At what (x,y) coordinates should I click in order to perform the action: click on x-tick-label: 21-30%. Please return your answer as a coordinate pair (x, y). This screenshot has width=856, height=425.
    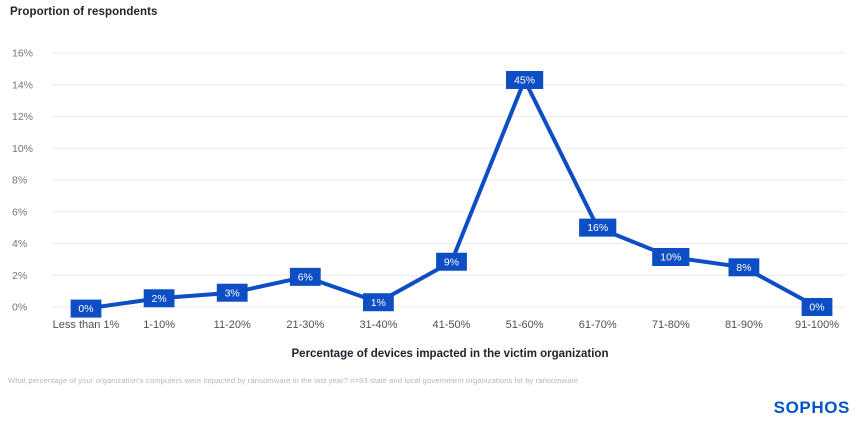
    Looking at the image, I should click on (305, 325).